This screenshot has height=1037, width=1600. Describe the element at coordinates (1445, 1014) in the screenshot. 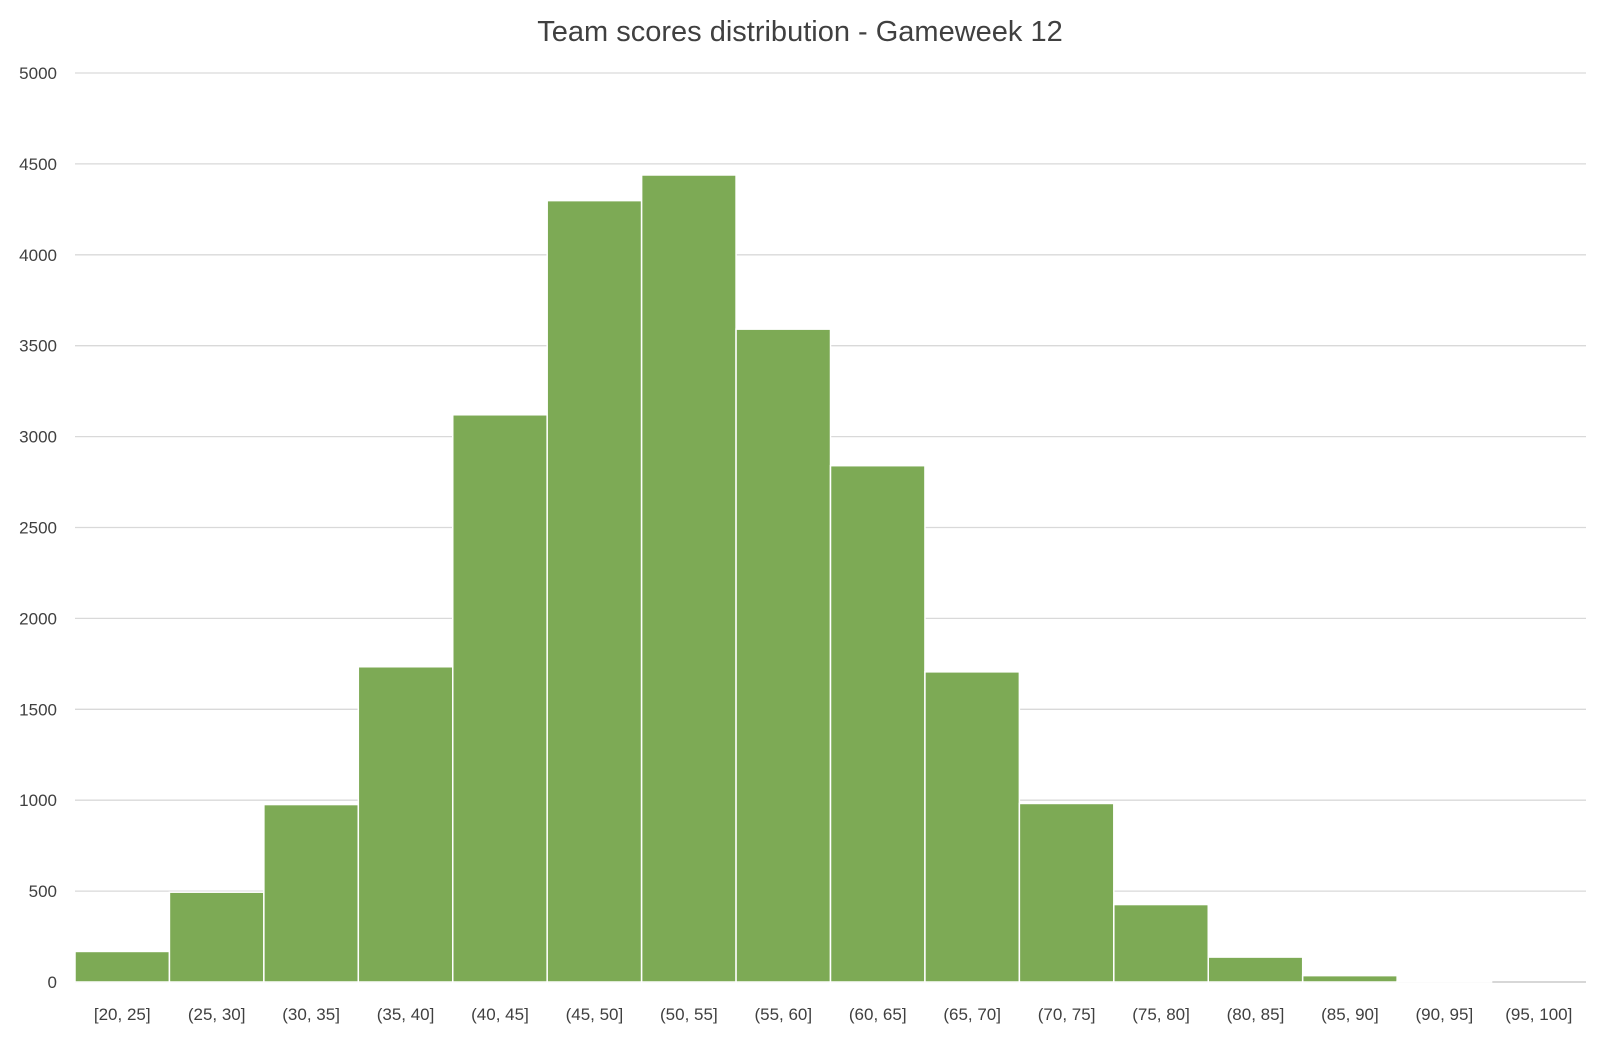

I see `x-tick-label: (90, 95]` at that location.